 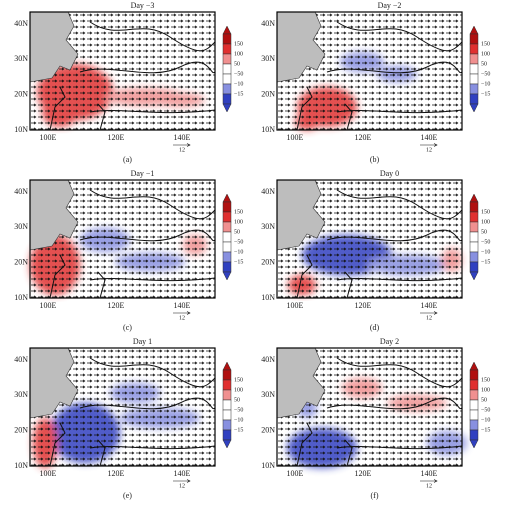 What do you see at coordinates (390, 5) in the screenshot?
I see `panel-title: Day −2` at bounding box center [390, 5].